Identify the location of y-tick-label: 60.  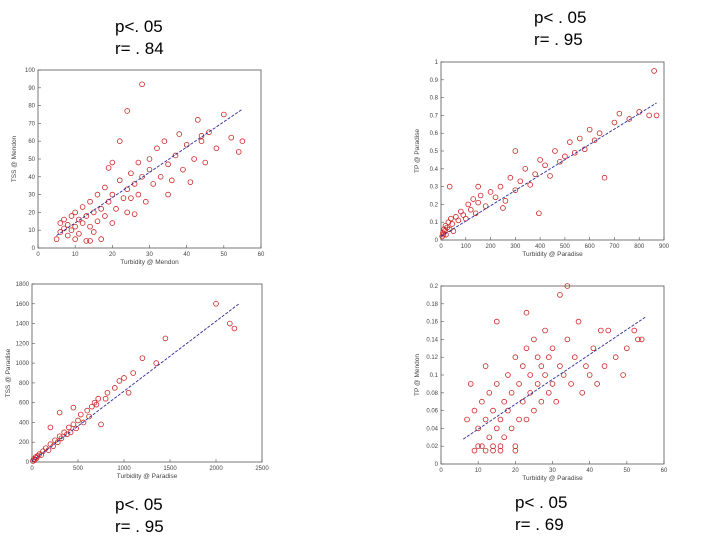
(31, 142).